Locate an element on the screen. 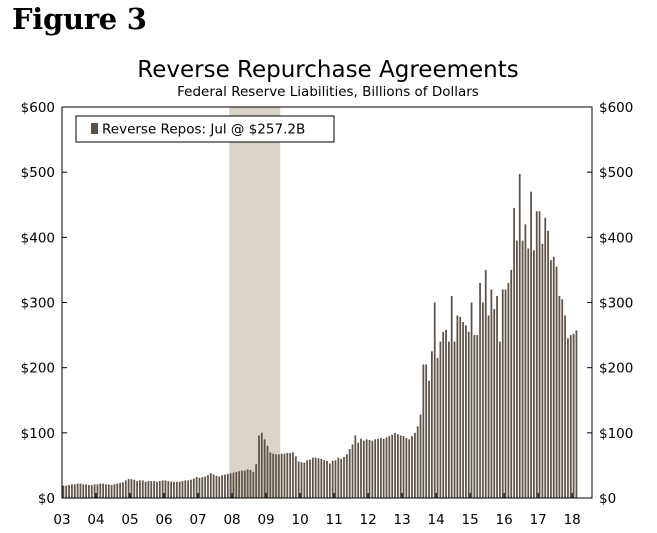  x-tick-label: 04 is located at coordinates (95, 520).